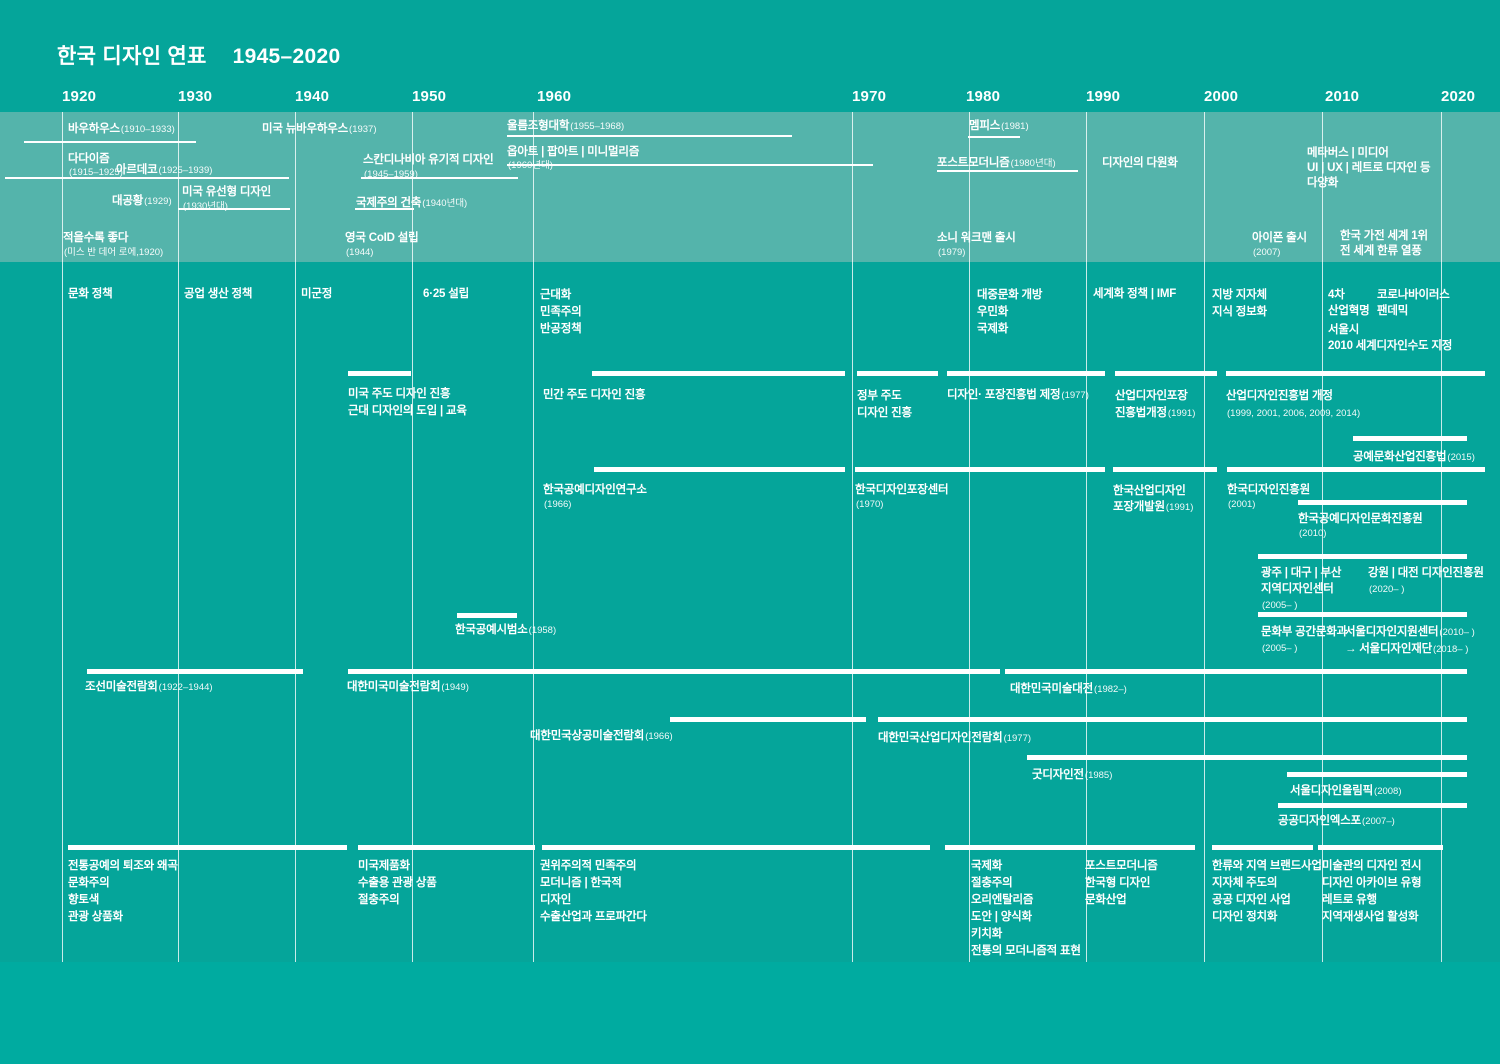 The width and height of the screenshot is (1500, 1064). What do you see at coordinates (1390, 338) in the screenshot?
I see `label-seoul-wdc: 서울시 2010 세계디자인수도 지정` at bounding box center [1390, 338].